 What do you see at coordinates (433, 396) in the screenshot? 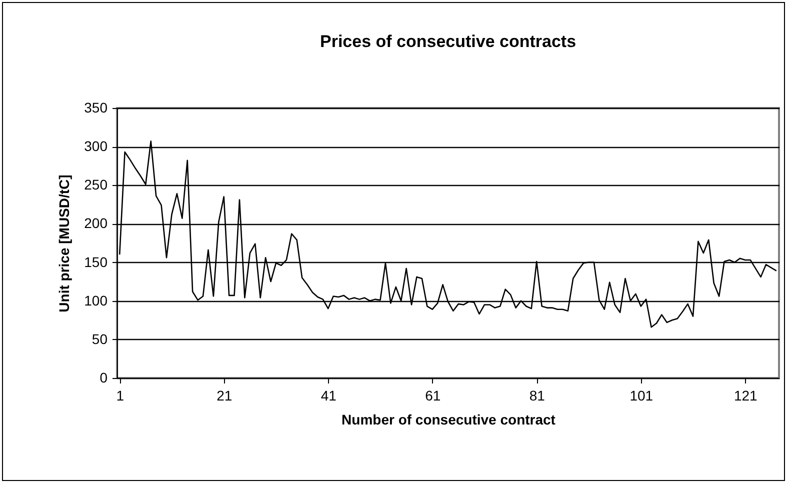
I see `x-tick-label: 61` at bounding box center [433, 396].